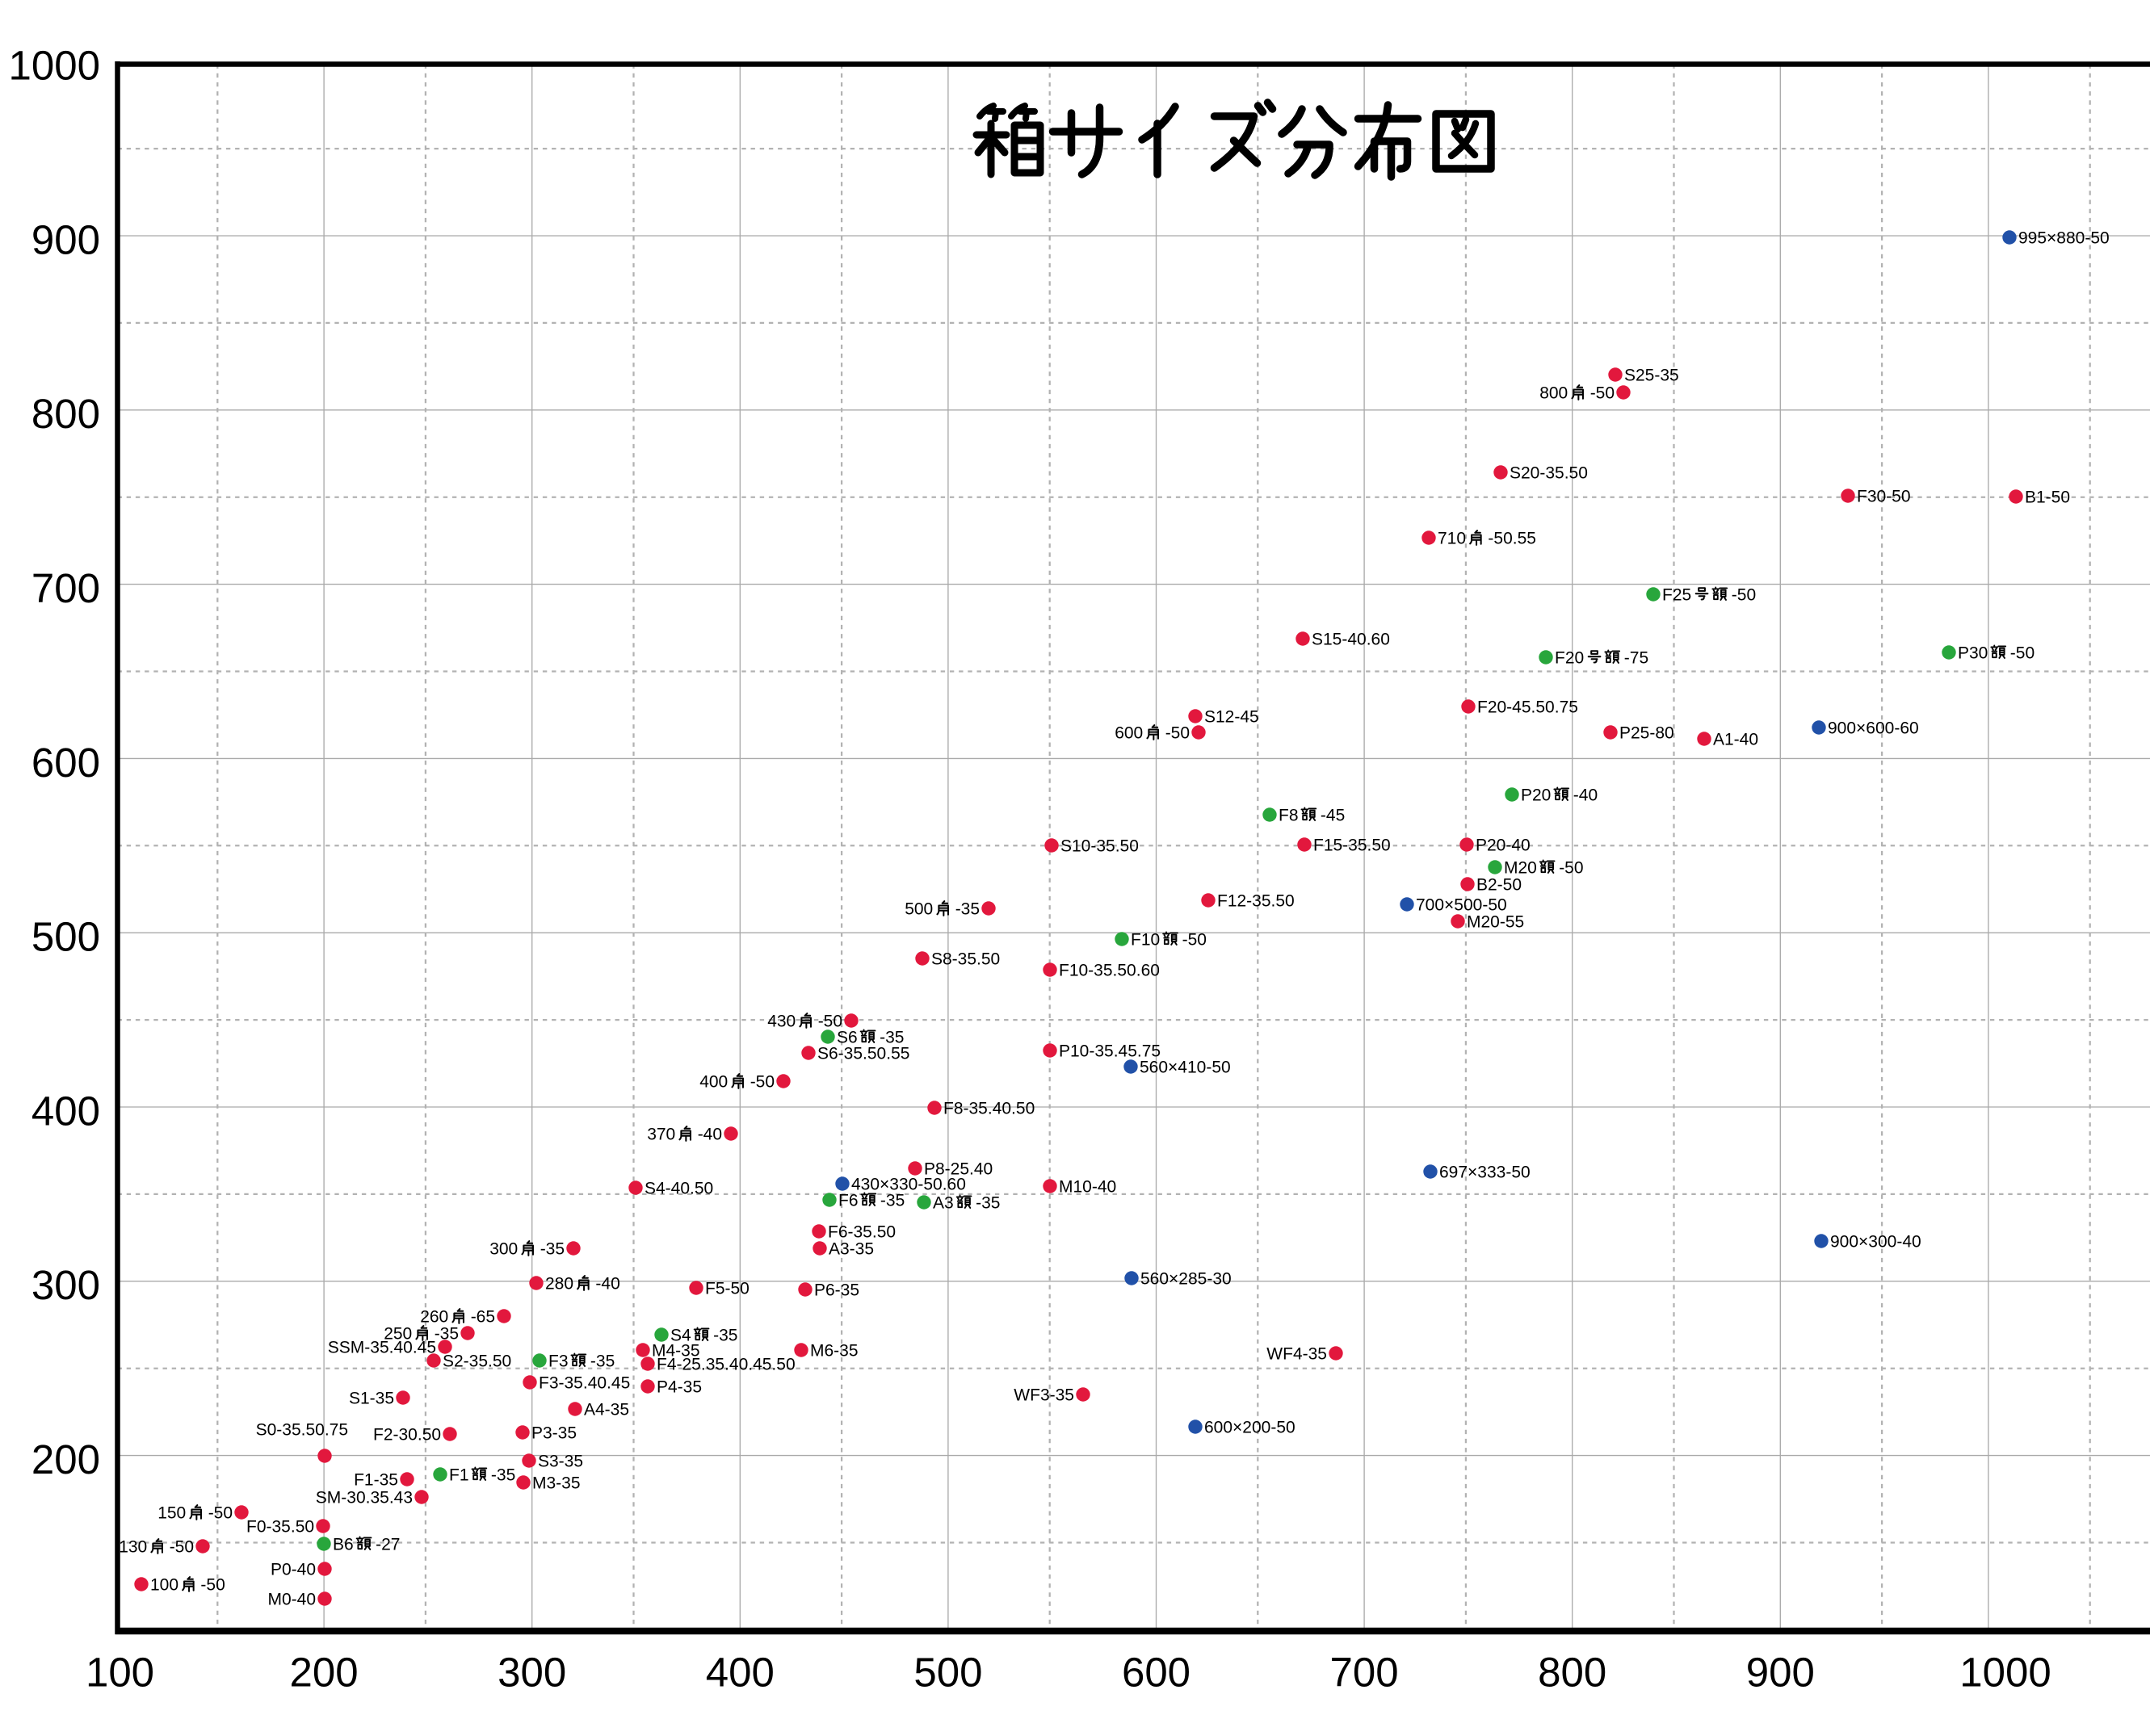 Image resolution: width=2150 pixels, height=1736 pixels. I want to click on svg-text: M4-35, so click(676, 1351).